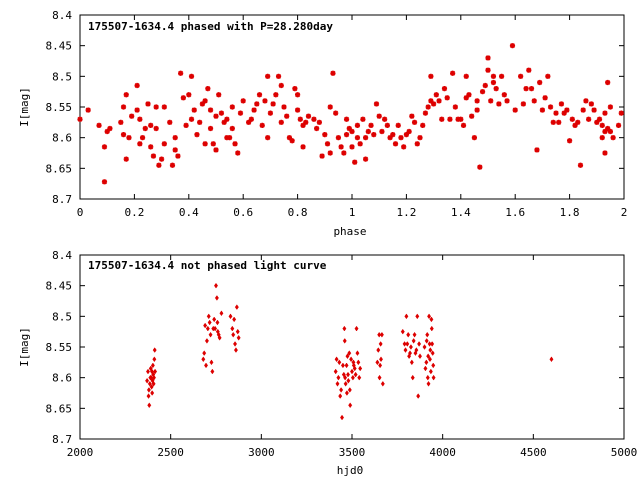  Describe the element at coordinates (515, 212) in the screenshot. I see `x-tick-label: 1.6` at that location.